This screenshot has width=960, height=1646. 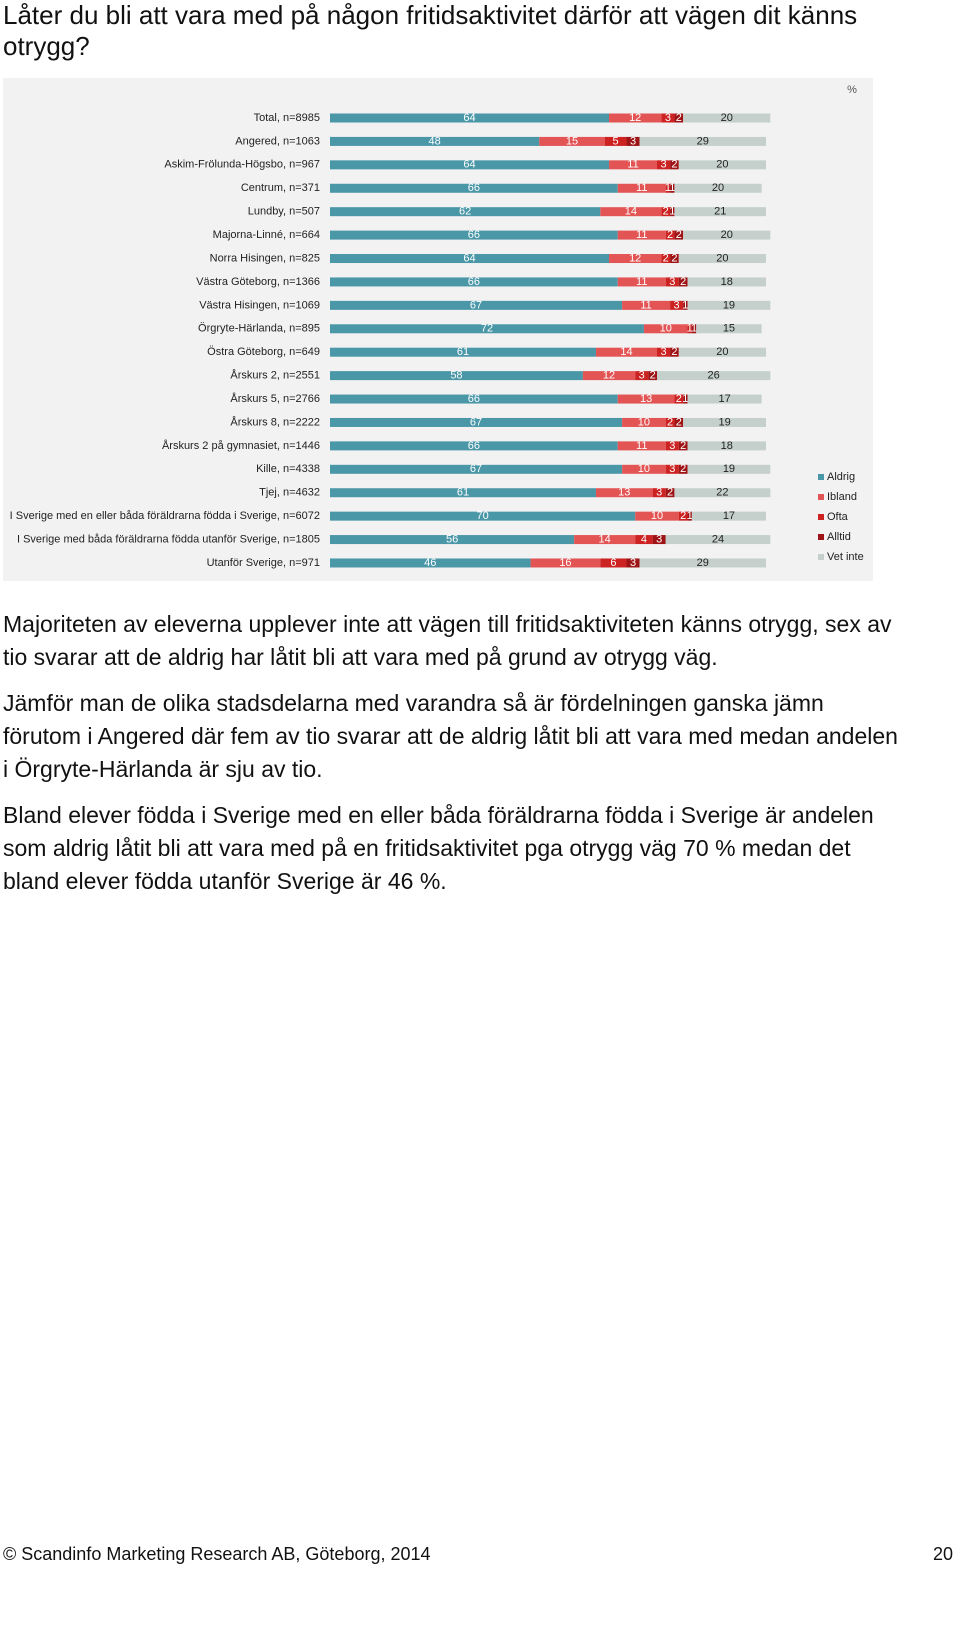 What do you see at coordinates (452, 539) in the screenshot?
I see `value-label: 56` at bounding box center [452, 539].